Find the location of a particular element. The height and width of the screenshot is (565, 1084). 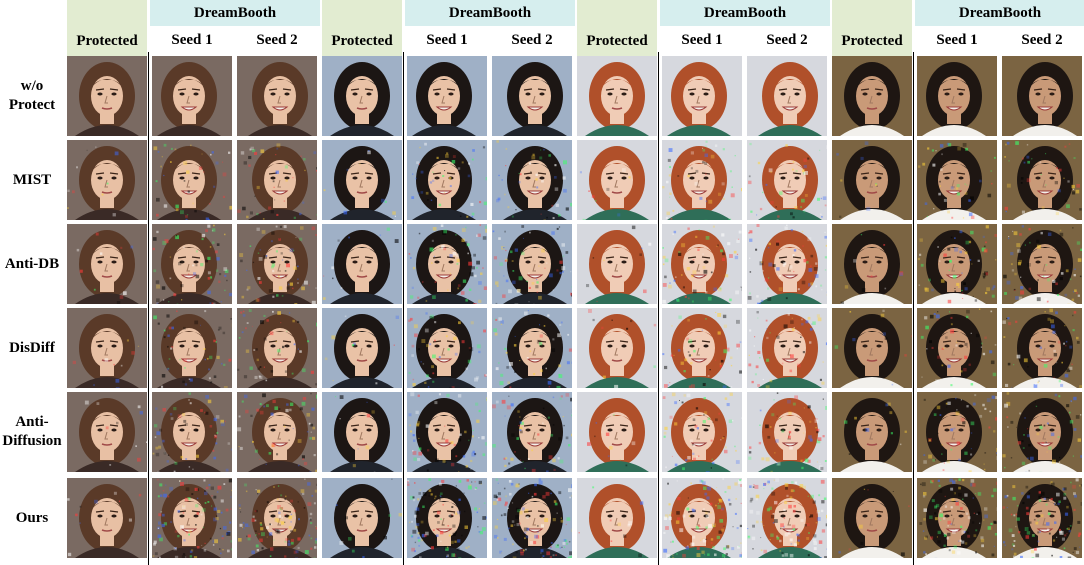

row-label: MIST is located at coordinates (32, 179).